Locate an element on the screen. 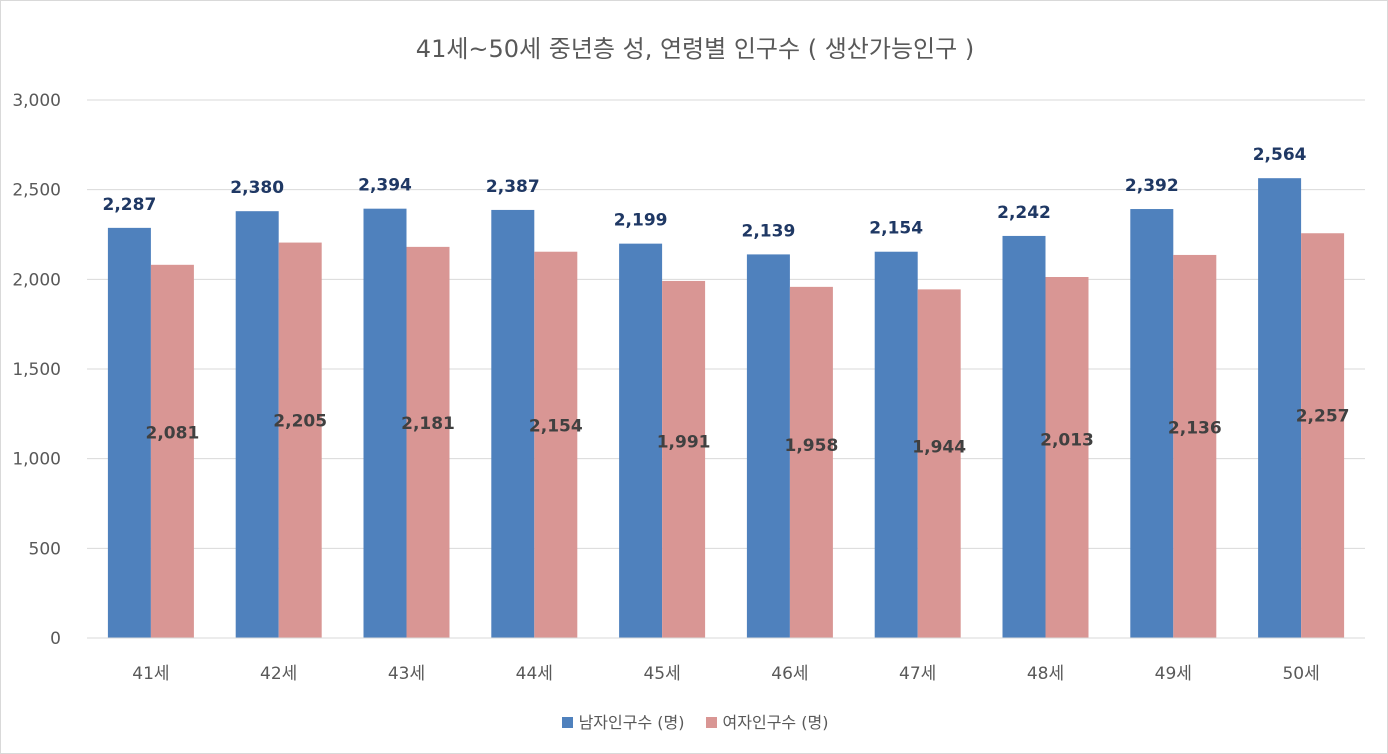 The width and height of the screenshot is (1388, 754). legend: 남자인구수 (명) 여자인구수 (명) is located at coordinates (694, 721).